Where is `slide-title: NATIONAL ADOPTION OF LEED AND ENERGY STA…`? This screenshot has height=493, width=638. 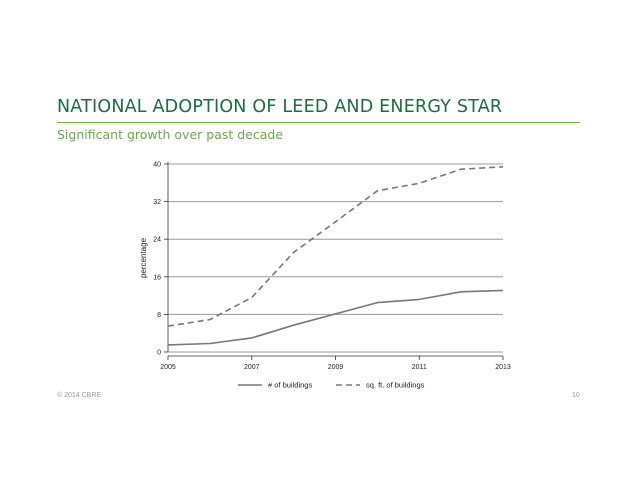
slide-title: NATIONAL ADOPTION OF LEED AND ENERGY STA… is located at coordinates (280, 107).